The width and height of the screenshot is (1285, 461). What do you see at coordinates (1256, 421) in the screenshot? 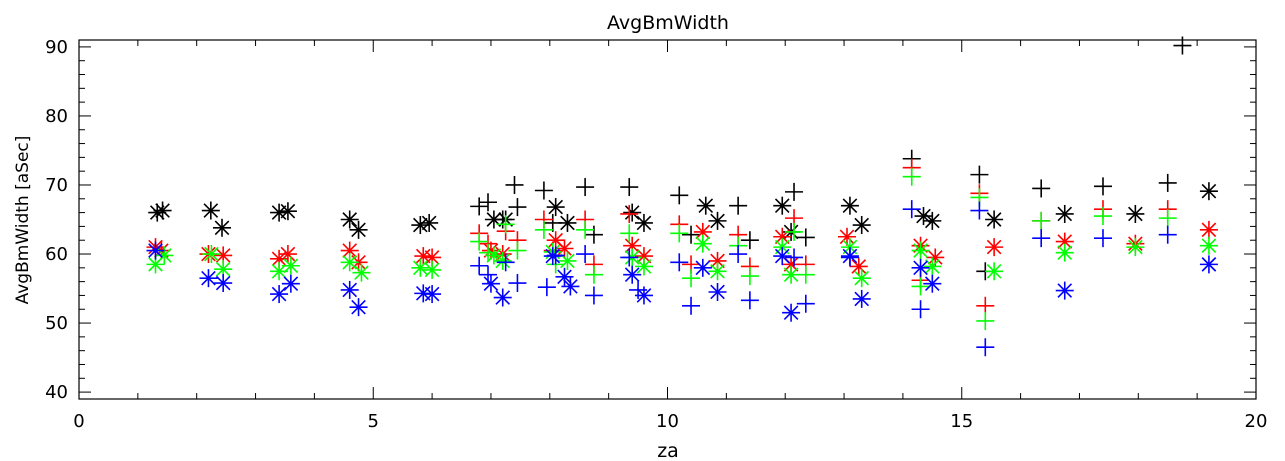
I see `x-tick-label: 20` at bounding box center [1256, 421].